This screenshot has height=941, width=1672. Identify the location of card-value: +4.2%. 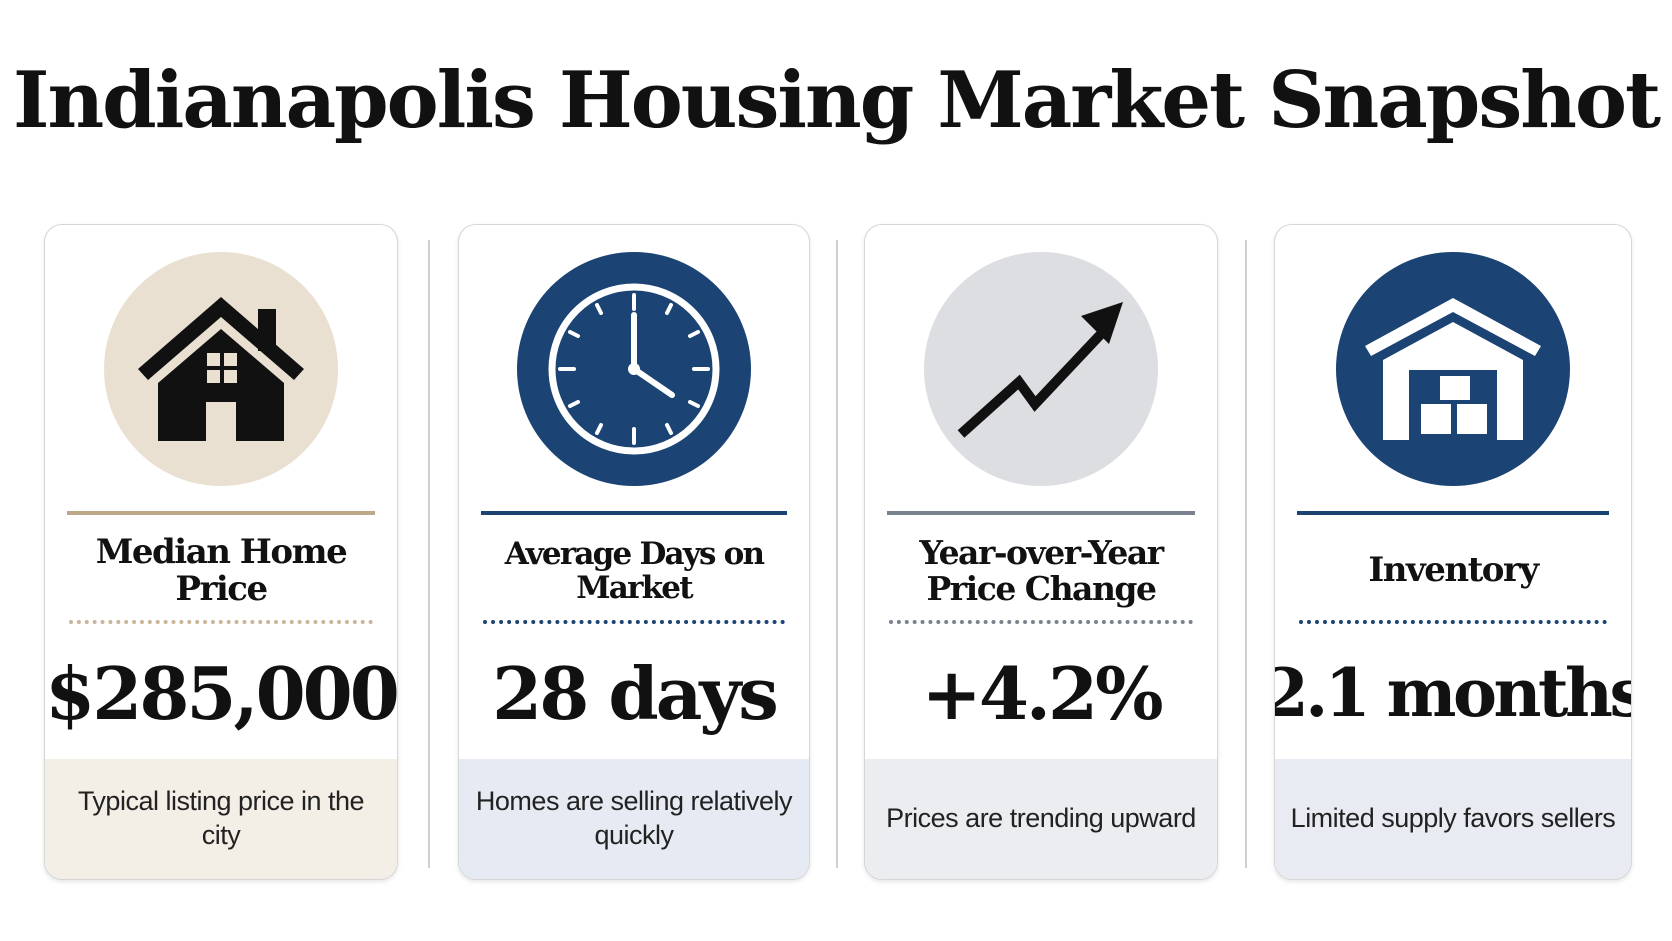
(1042, 693).